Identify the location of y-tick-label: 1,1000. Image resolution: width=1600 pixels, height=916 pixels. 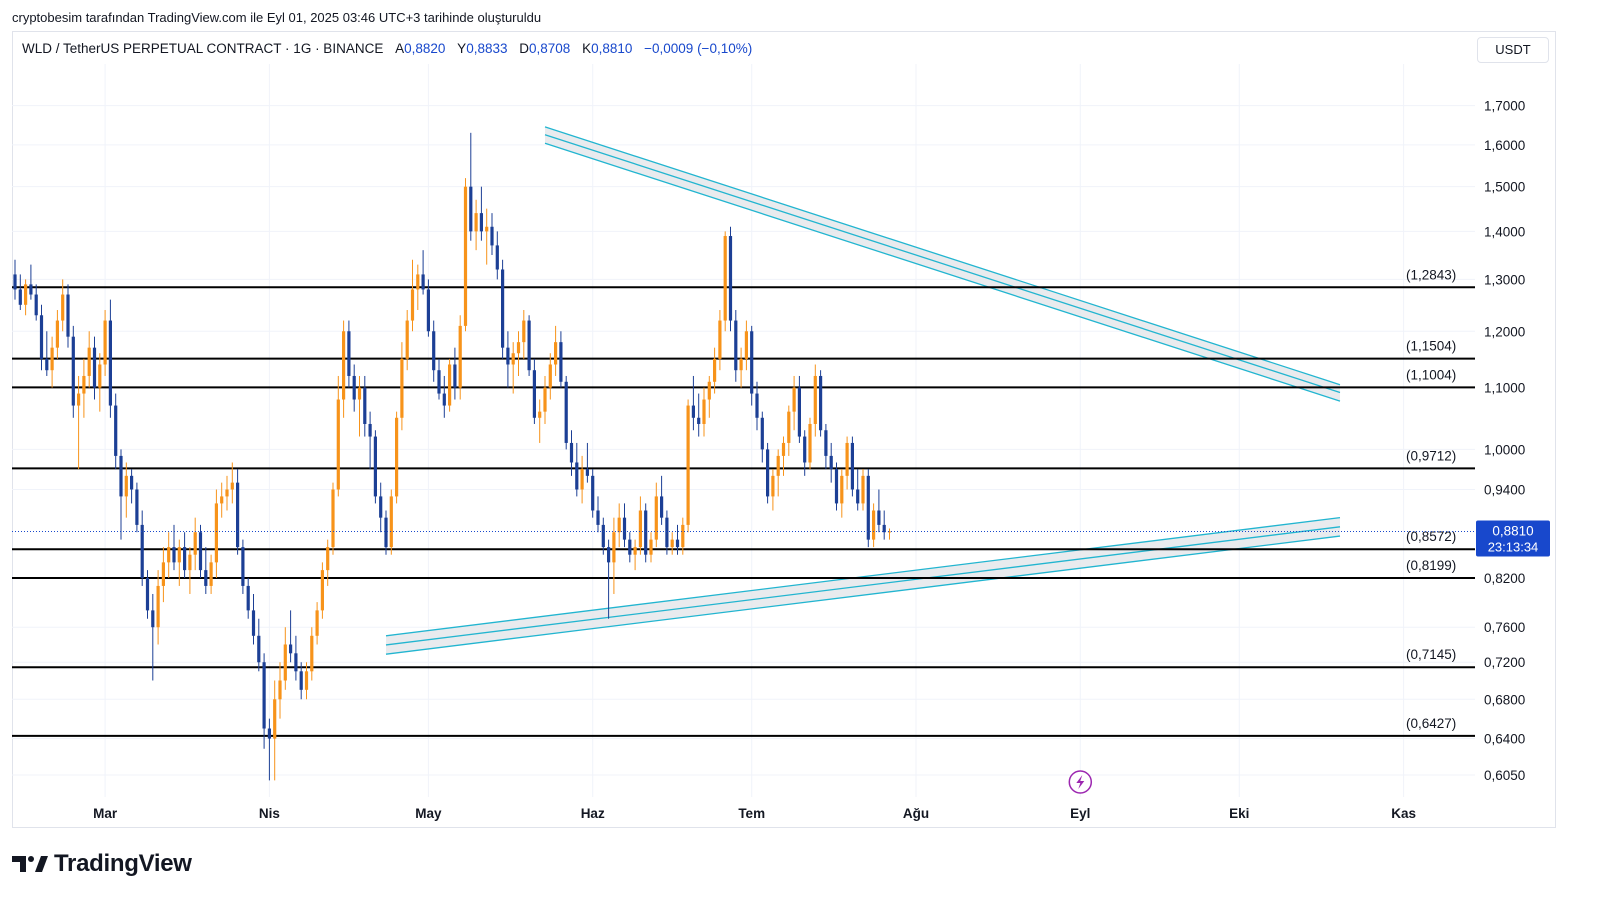
(1504, 388).